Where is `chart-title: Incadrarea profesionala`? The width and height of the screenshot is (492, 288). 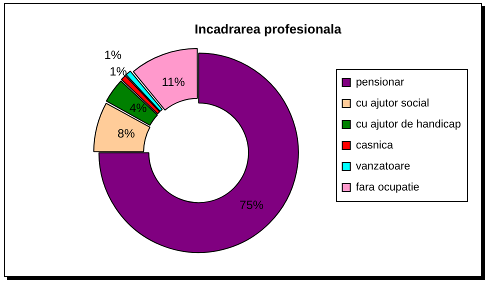
chart-title: Incadrarea profesionala is located at coordinates (268, 28).